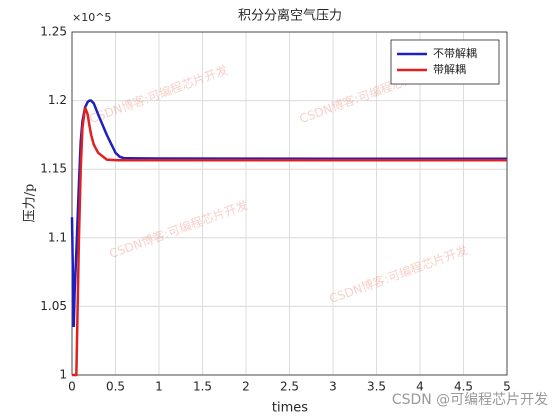  I want to click on x-axis-label: times, so click(290, 408).